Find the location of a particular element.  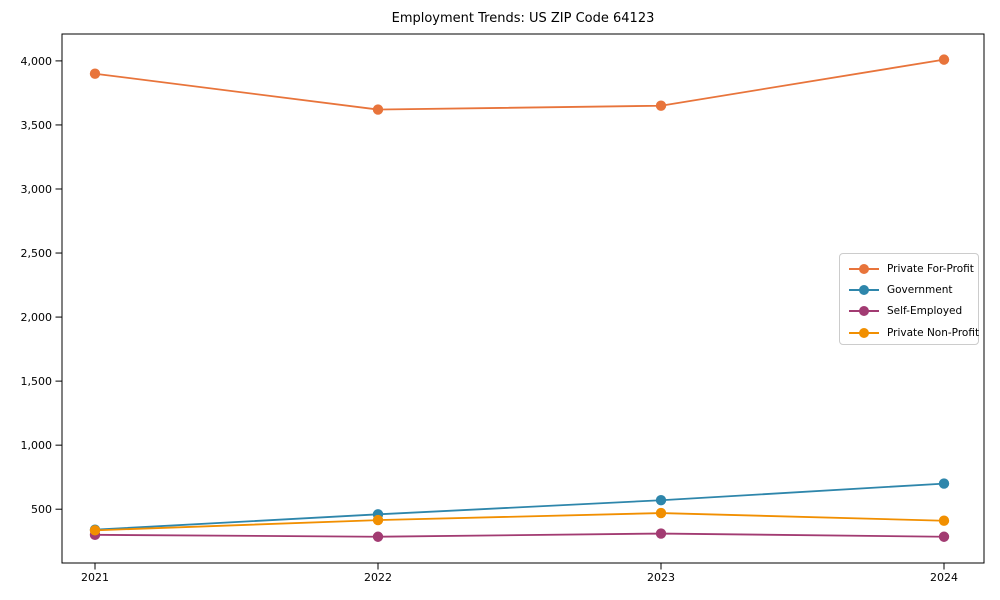

legend-item-private-for-profit: Private For-Profit is located at coordinates (913, 268).